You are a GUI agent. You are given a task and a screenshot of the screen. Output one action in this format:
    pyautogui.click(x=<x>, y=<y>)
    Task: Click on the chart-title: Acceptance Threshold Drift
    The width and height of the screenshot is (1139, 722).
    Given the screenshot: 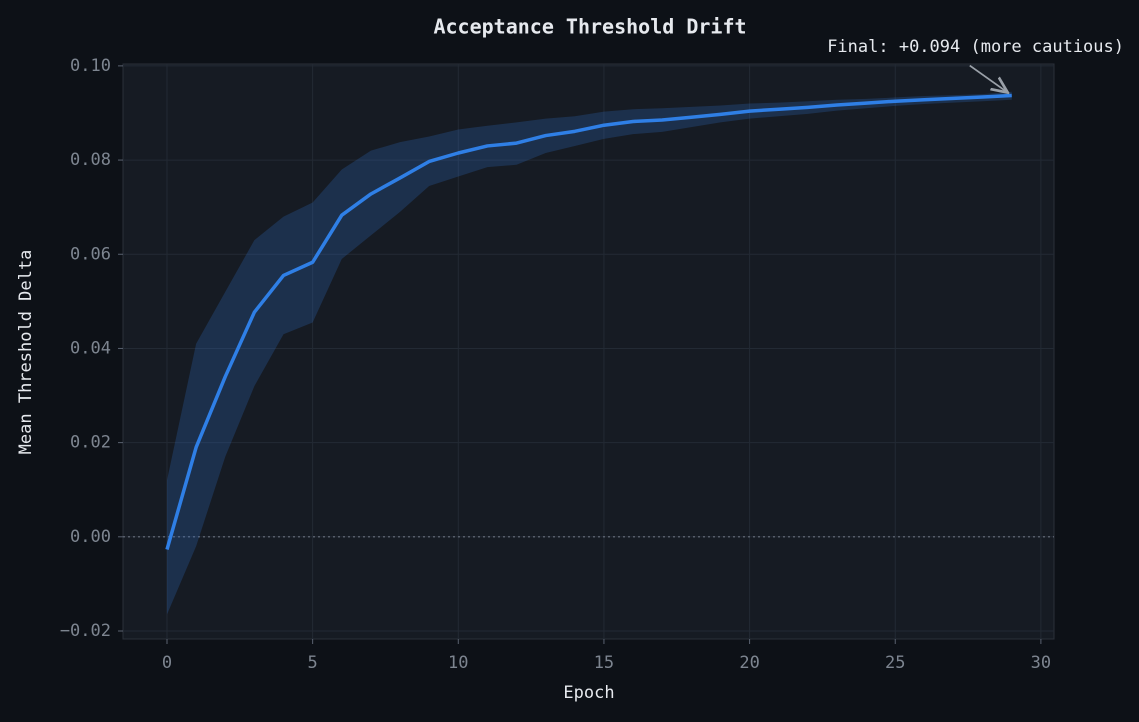 What is the action you would take?
    pyautogui.click(x=589, y=27)
    